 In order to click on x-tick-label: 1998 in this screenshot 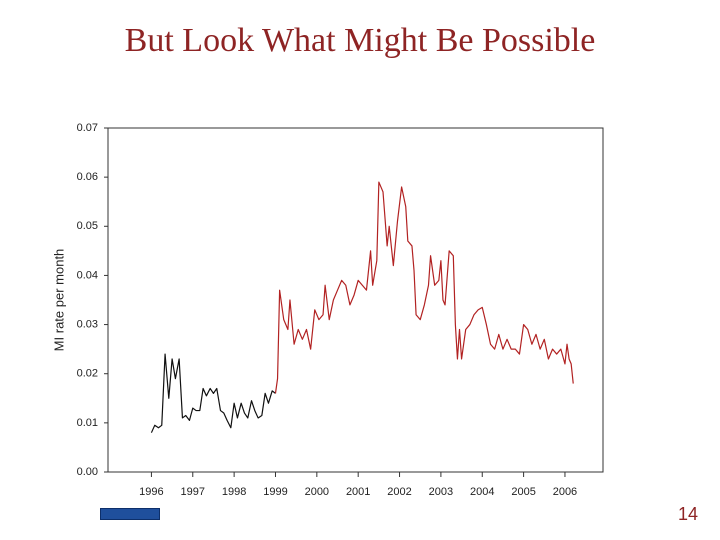, I will do `click(234, 492)`.